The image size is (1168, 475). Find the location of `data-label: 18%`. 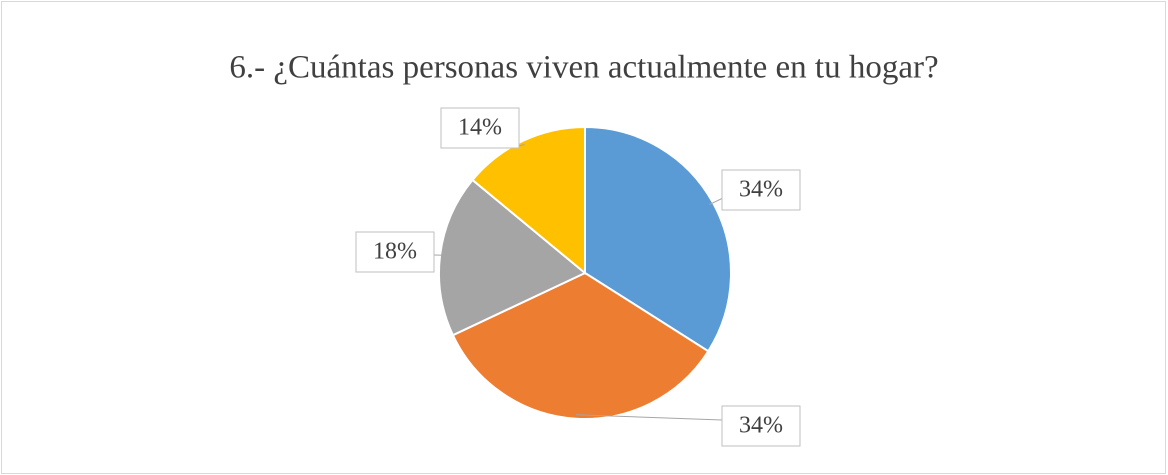

data-label: 18% is located at coordinates (395, 252).